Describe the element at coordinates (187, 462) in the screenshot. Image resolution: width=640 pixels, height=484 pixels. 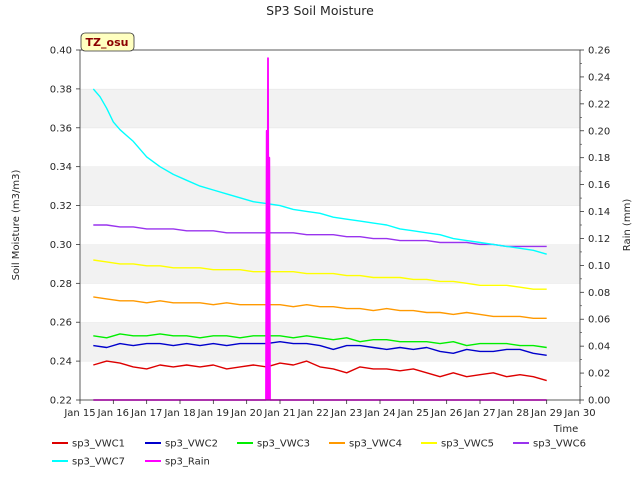
I see `legend-label: sp3_Rain` at that location.